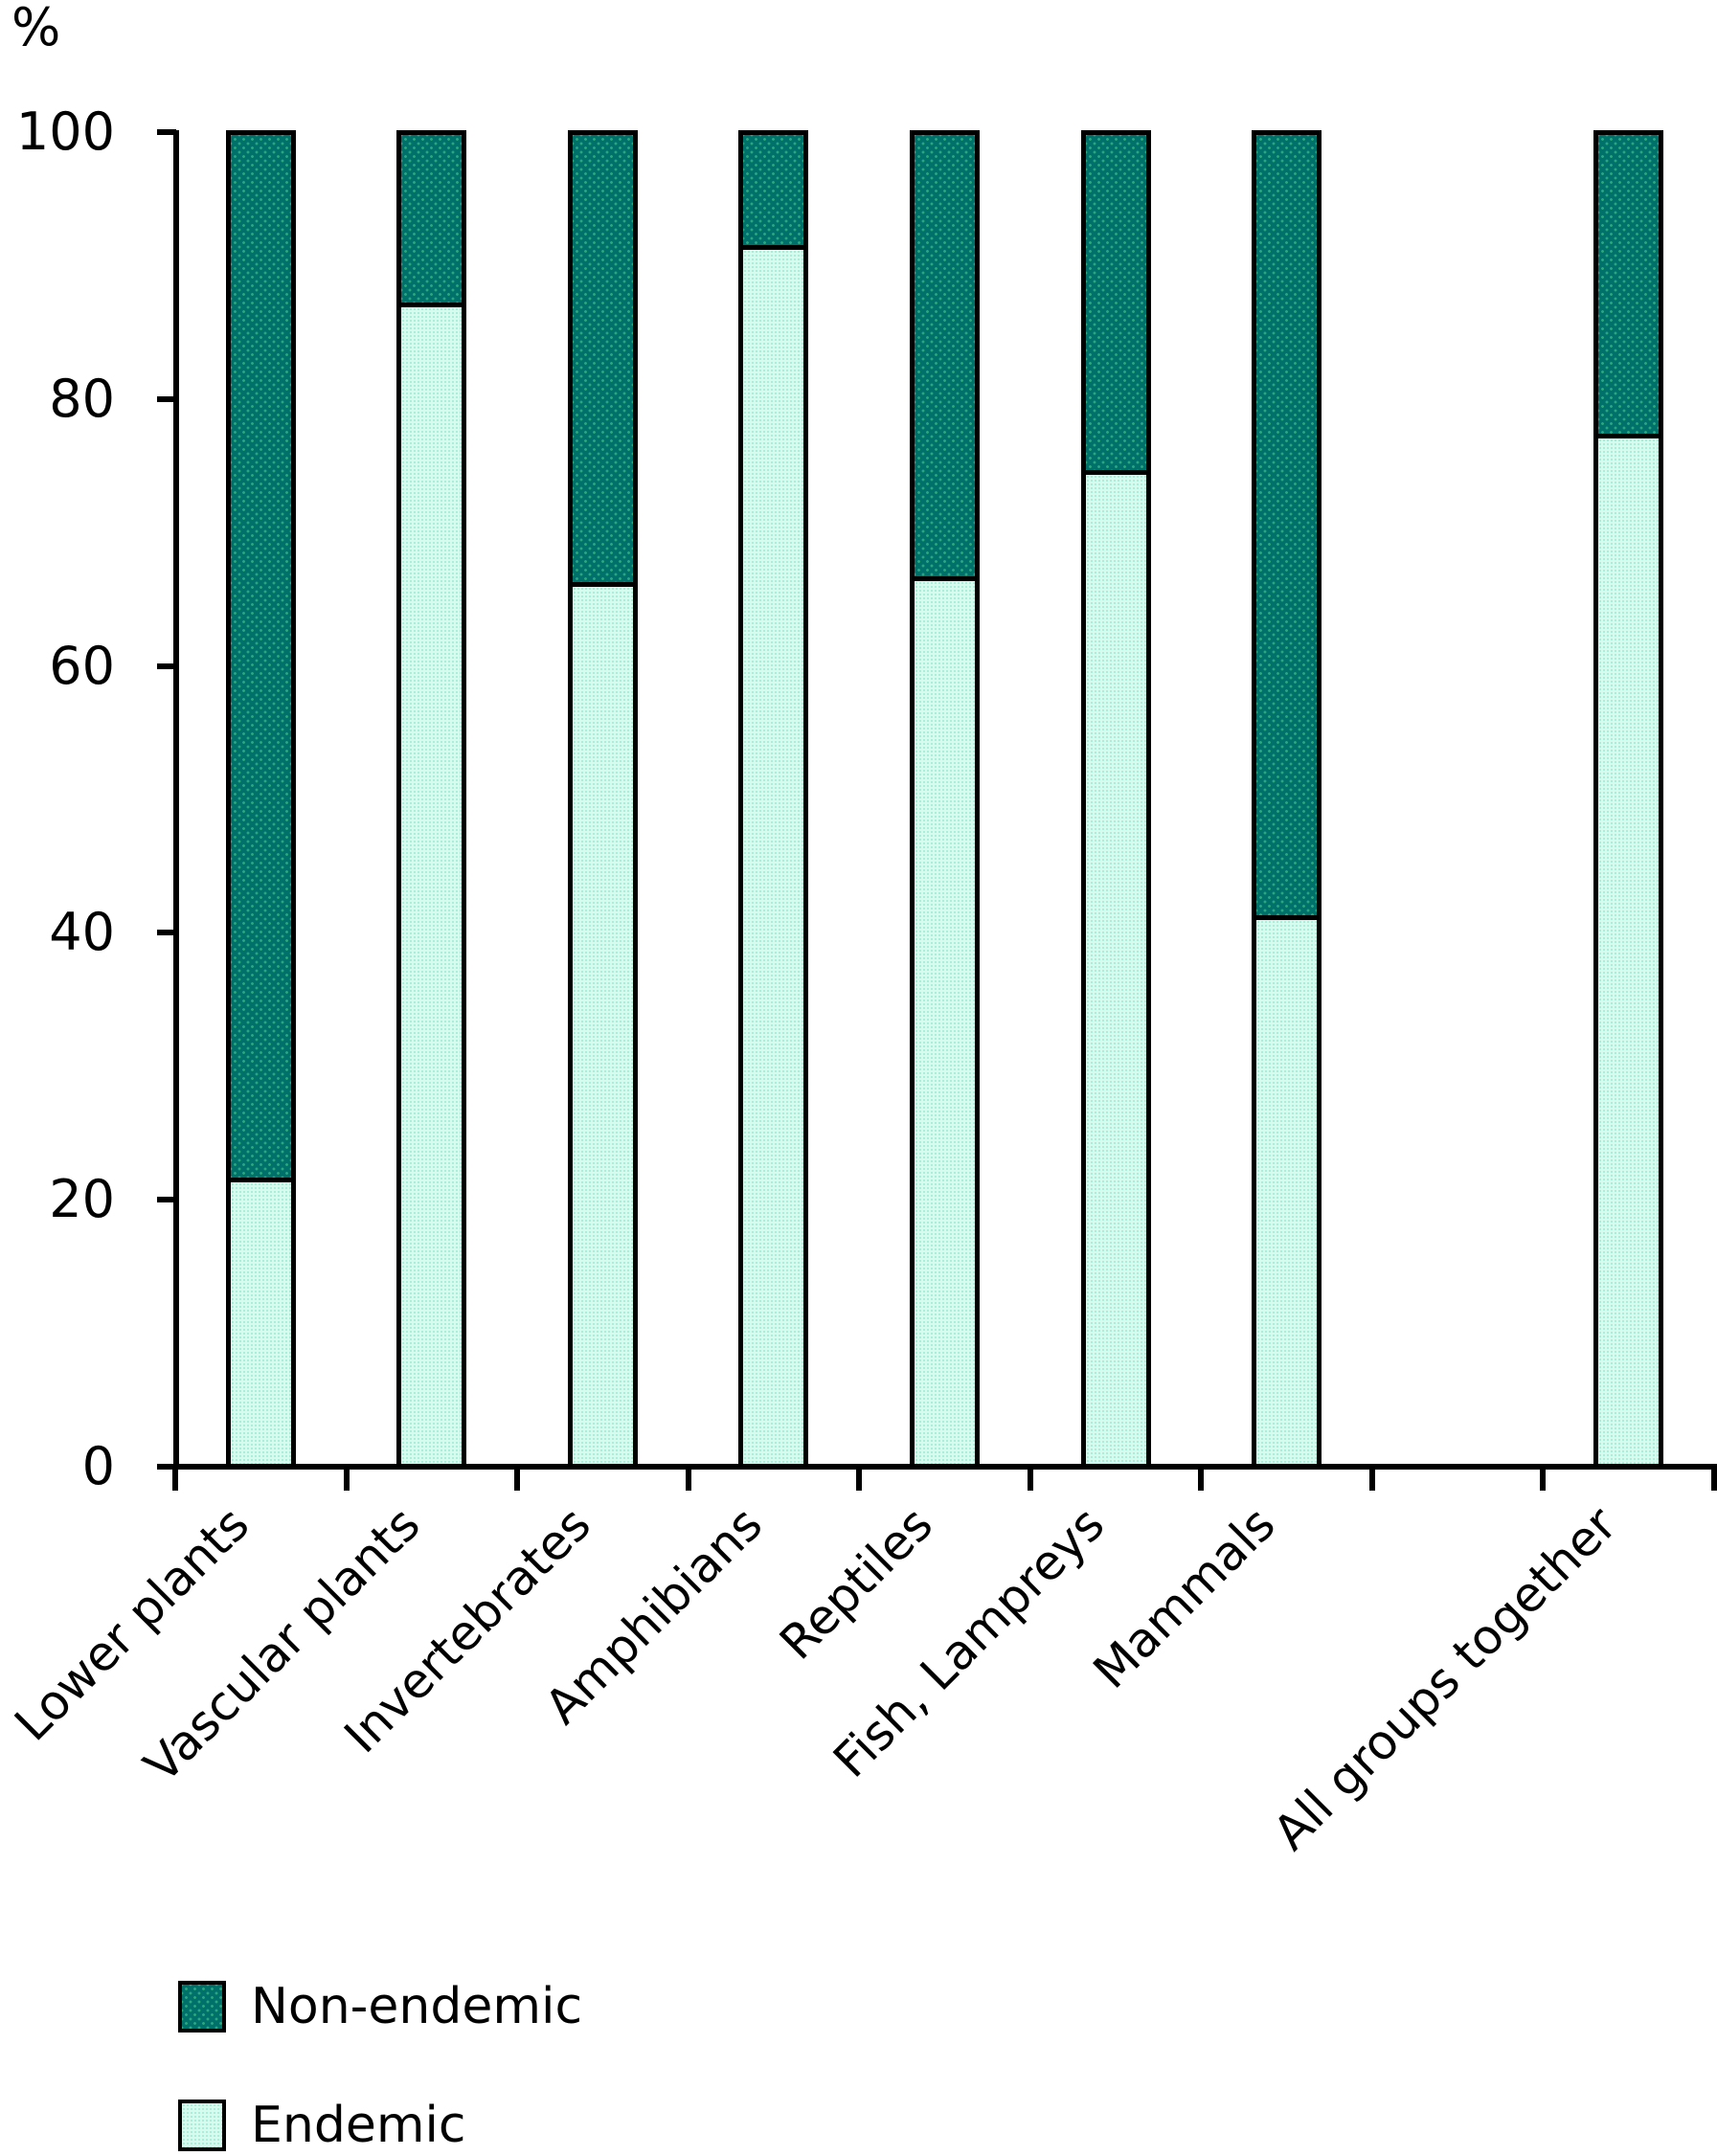  I want to click on bar-mammals, so click(1287, 797).